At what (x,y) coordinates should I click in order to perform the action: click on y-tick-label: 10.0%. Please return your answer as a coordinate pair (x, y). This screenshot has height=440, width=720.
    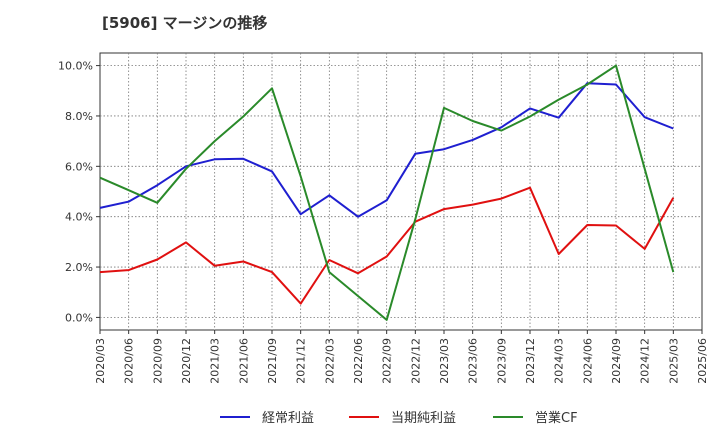
    Looking at the image, I should click on (75, 66).